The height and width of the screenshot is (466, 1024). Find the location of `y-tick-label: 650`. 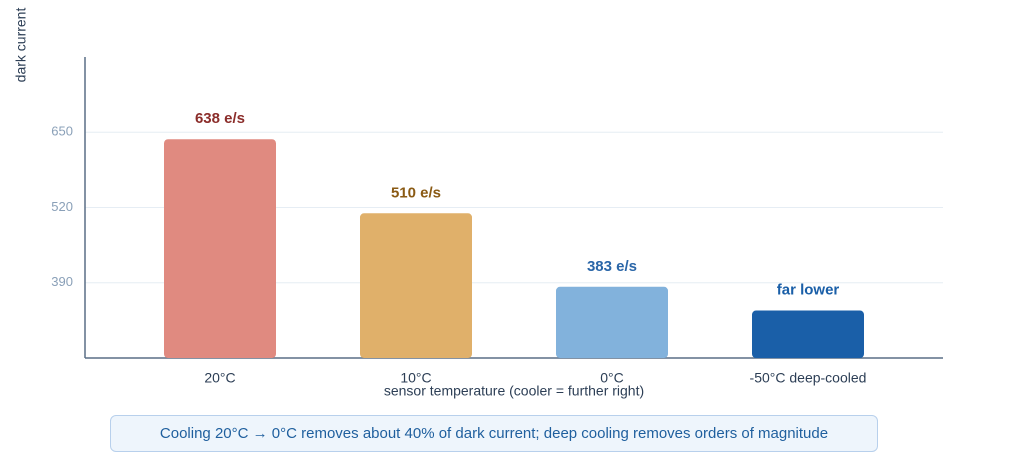

y-tick-label: 650 is located at coordinates (62, 131).